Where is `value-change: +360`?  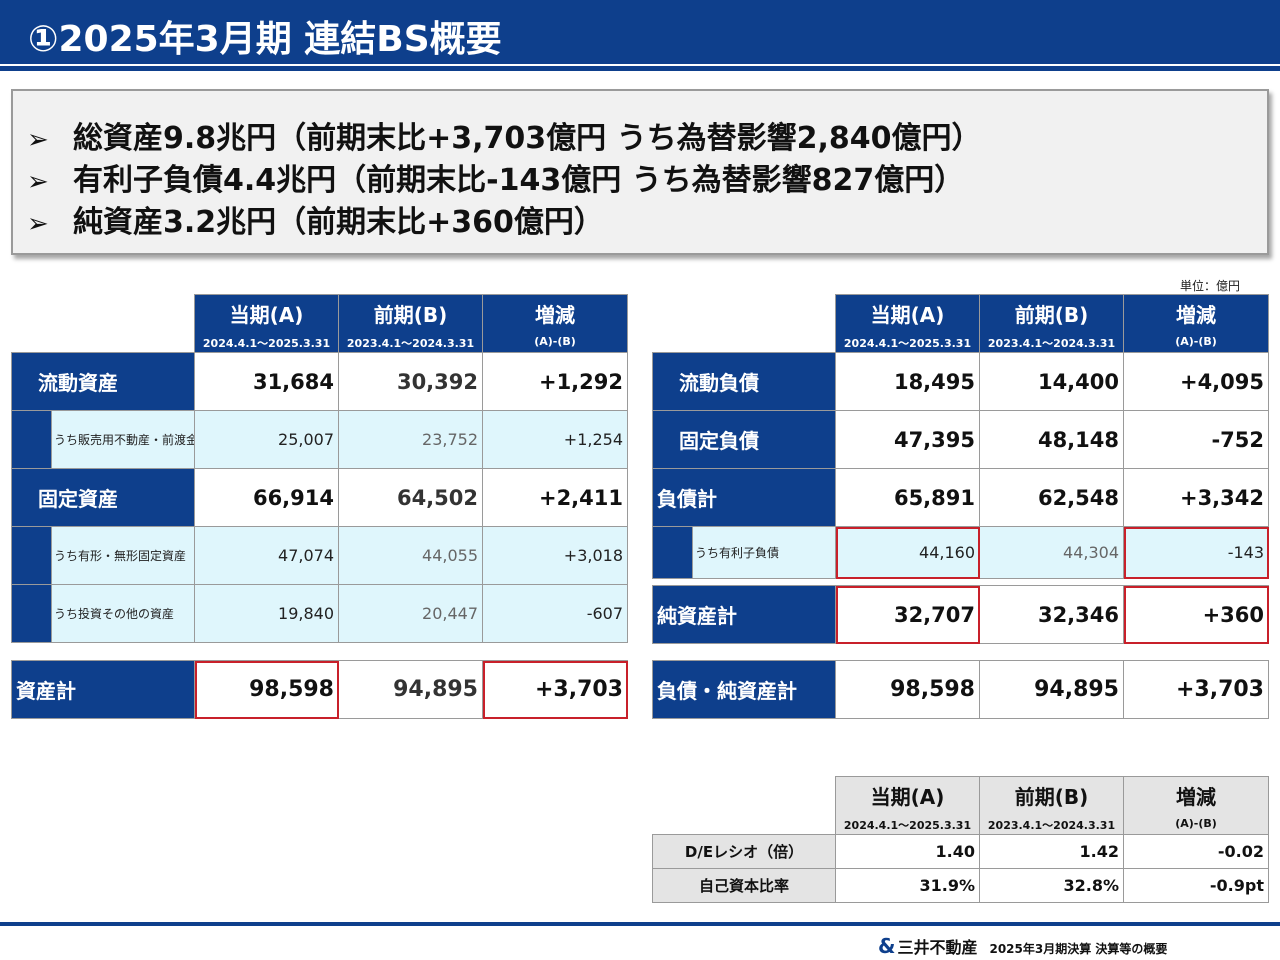
value-change: +360 is located at coordinates (1196, 614).